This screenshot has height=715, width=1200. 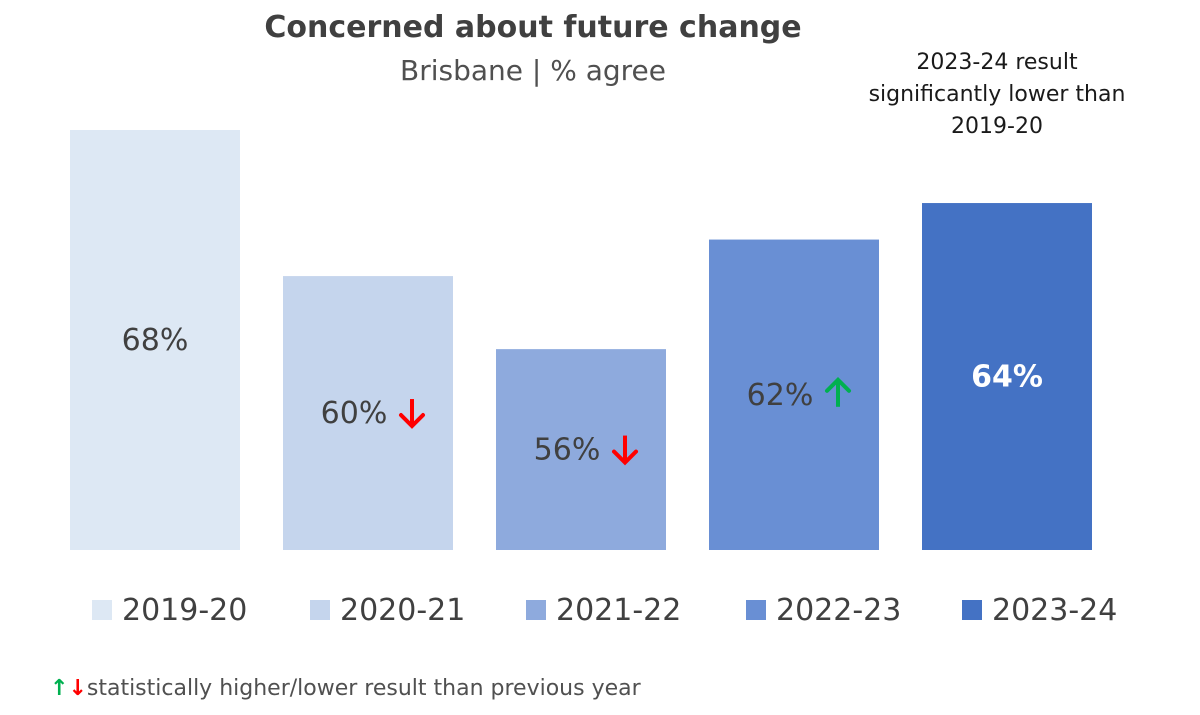 I want to click on legend-item-2019-20: 2019-20, so click(x=169, y=610).